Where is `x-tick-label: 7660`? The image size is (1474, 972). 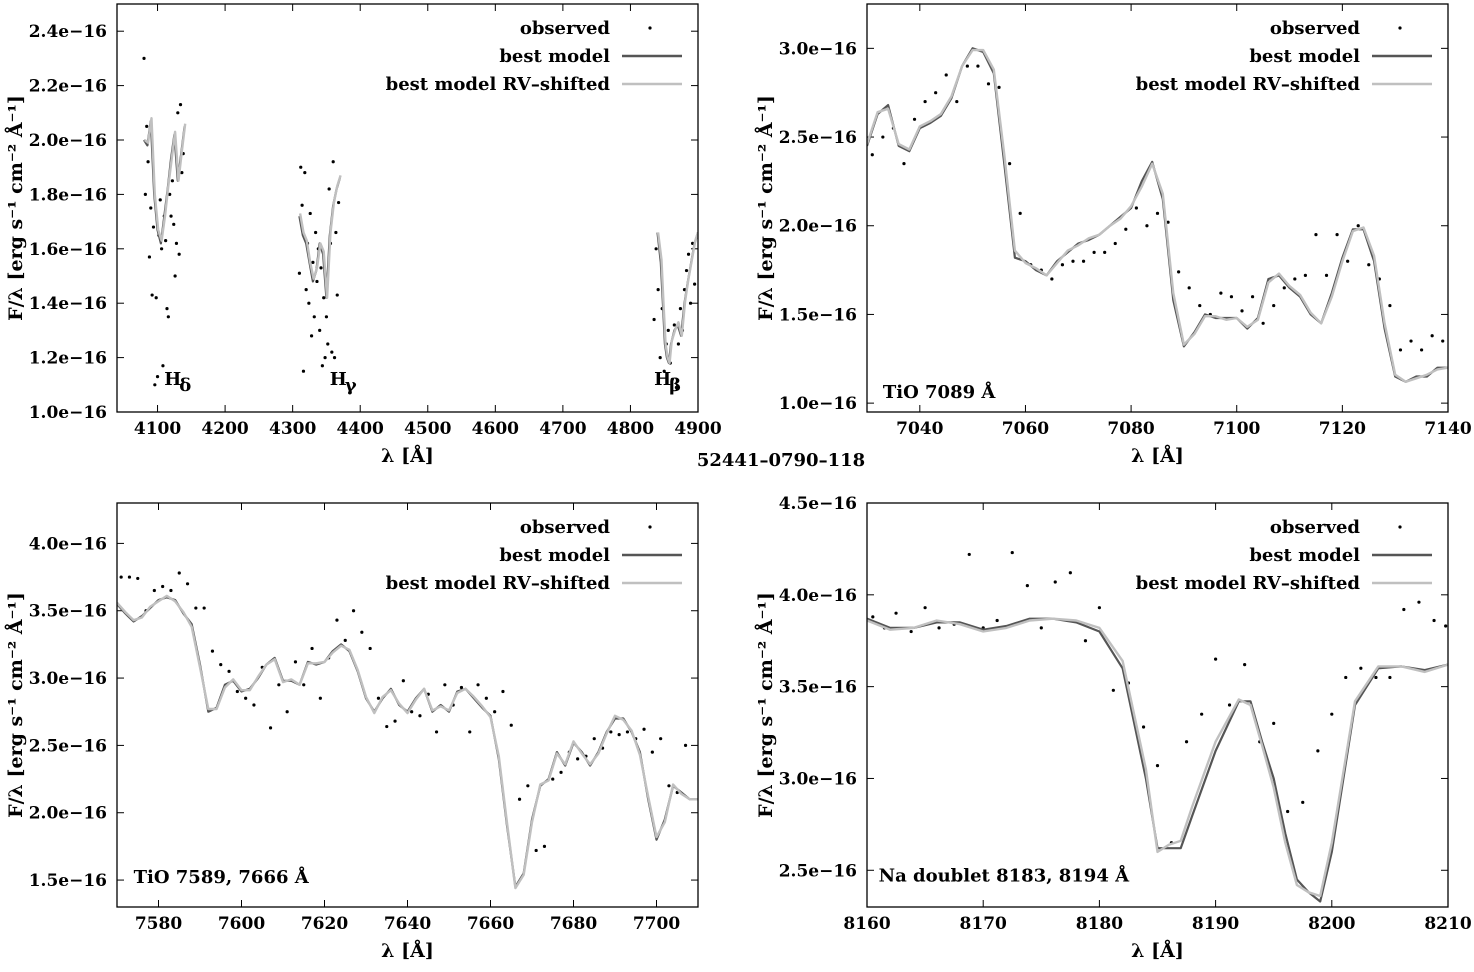 x-tick-label: 7660 is located at coordinates (490, 924).